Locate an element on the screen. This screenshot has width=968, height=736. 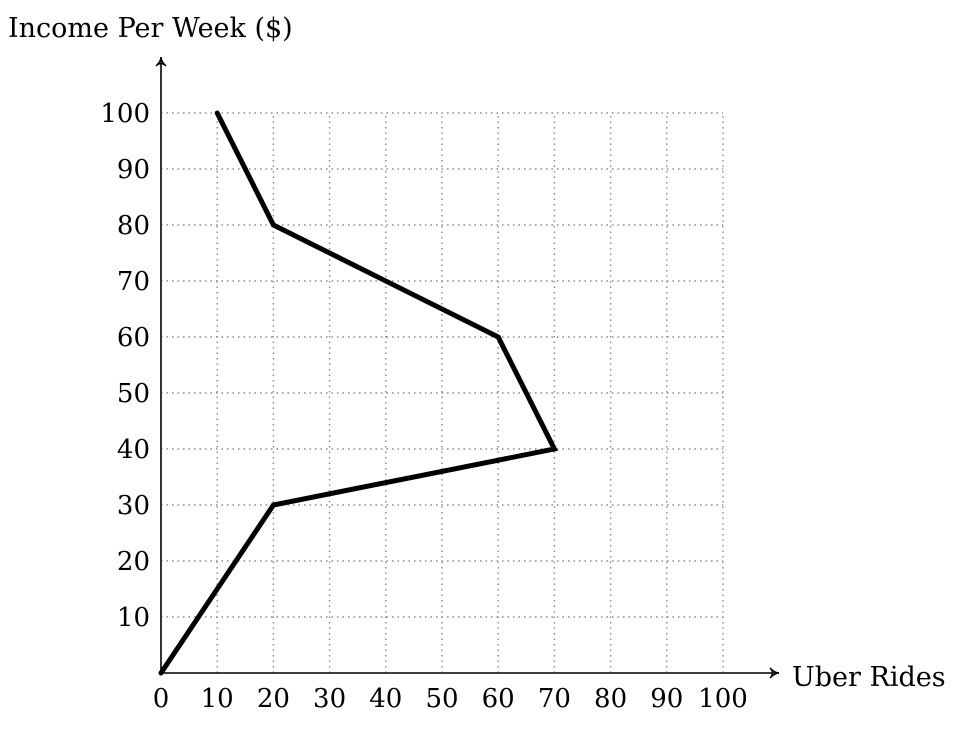
x-tick-label: 10 is located at coordinates (217, 699).